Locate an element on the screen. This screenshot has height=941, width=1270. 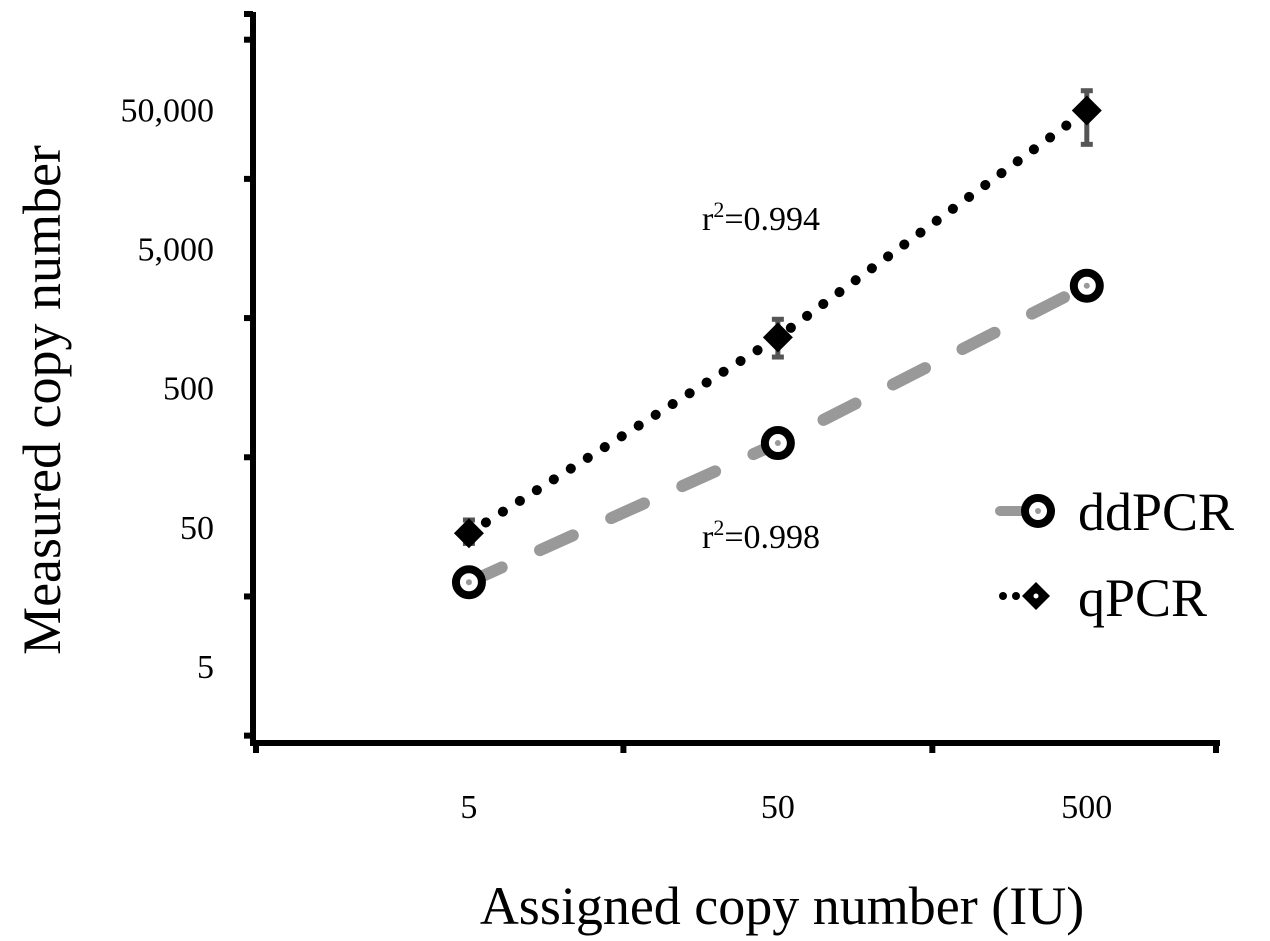
legend: ddPCR qPCR is located at coordinates (1114, 555).